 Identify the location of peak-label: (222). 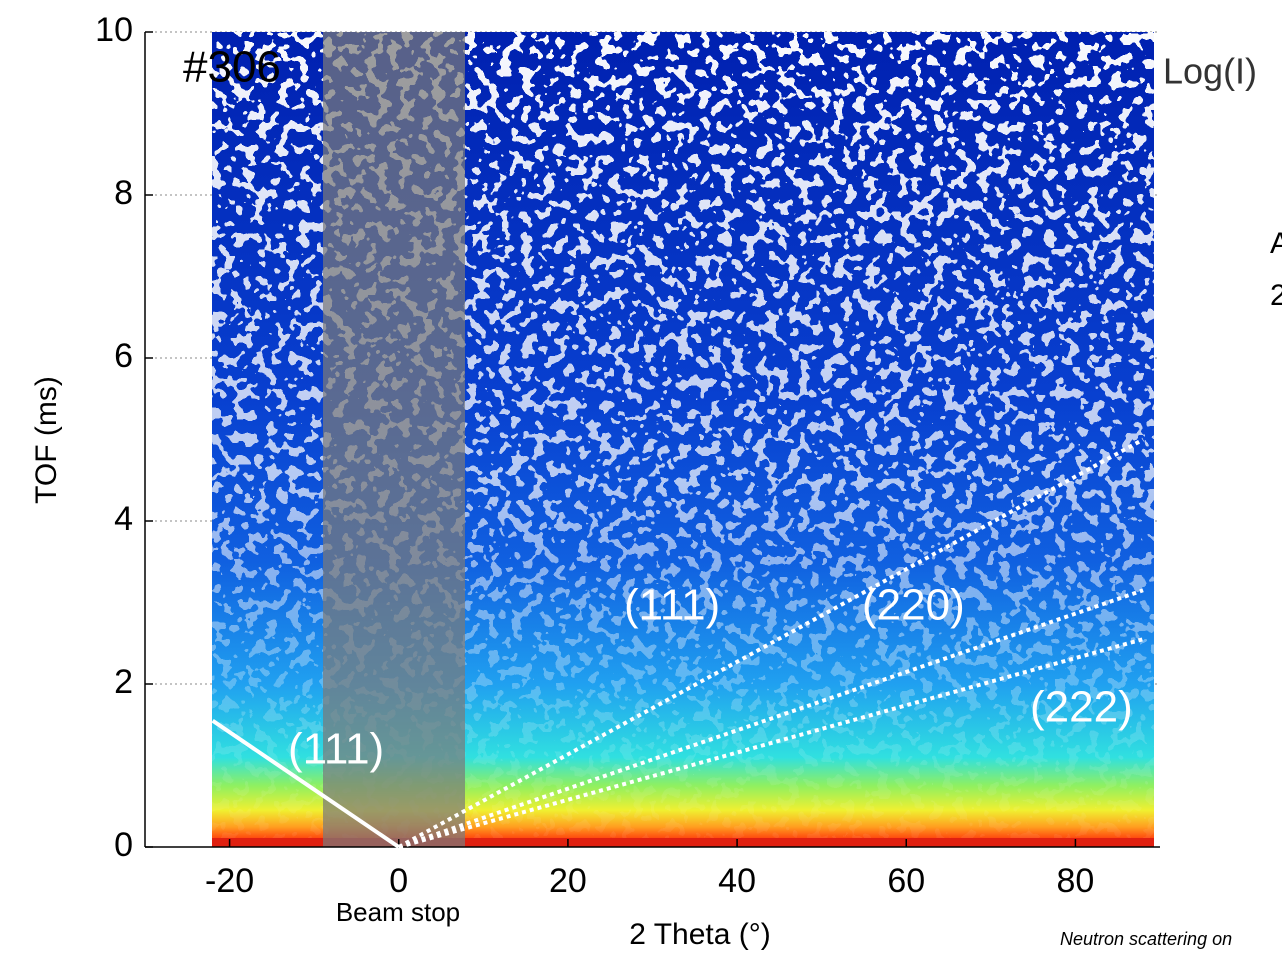
(1081, 707).